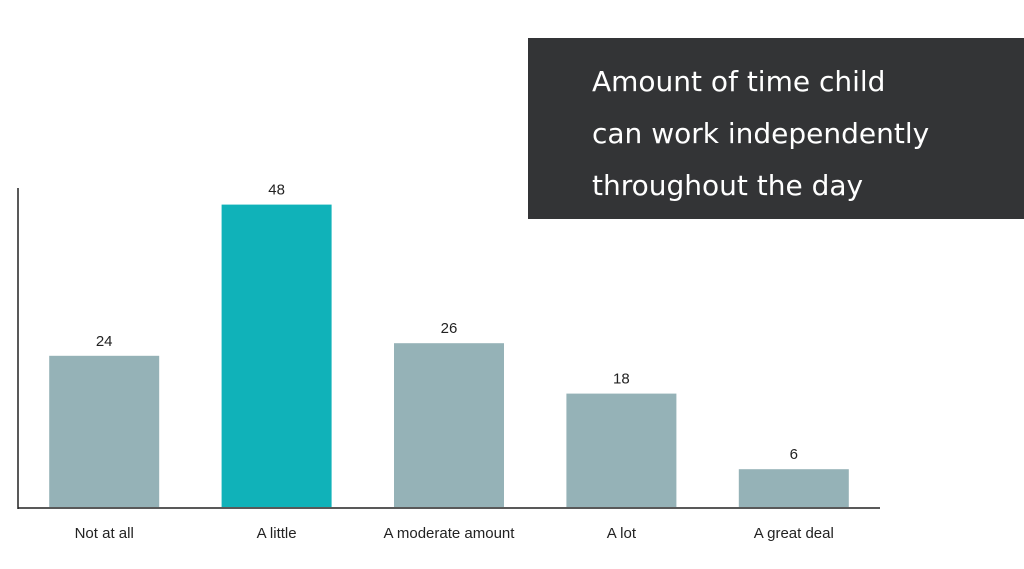 The image size is (1024, 569). I want to click on x-tick-label: A lot, so click(622, 533).